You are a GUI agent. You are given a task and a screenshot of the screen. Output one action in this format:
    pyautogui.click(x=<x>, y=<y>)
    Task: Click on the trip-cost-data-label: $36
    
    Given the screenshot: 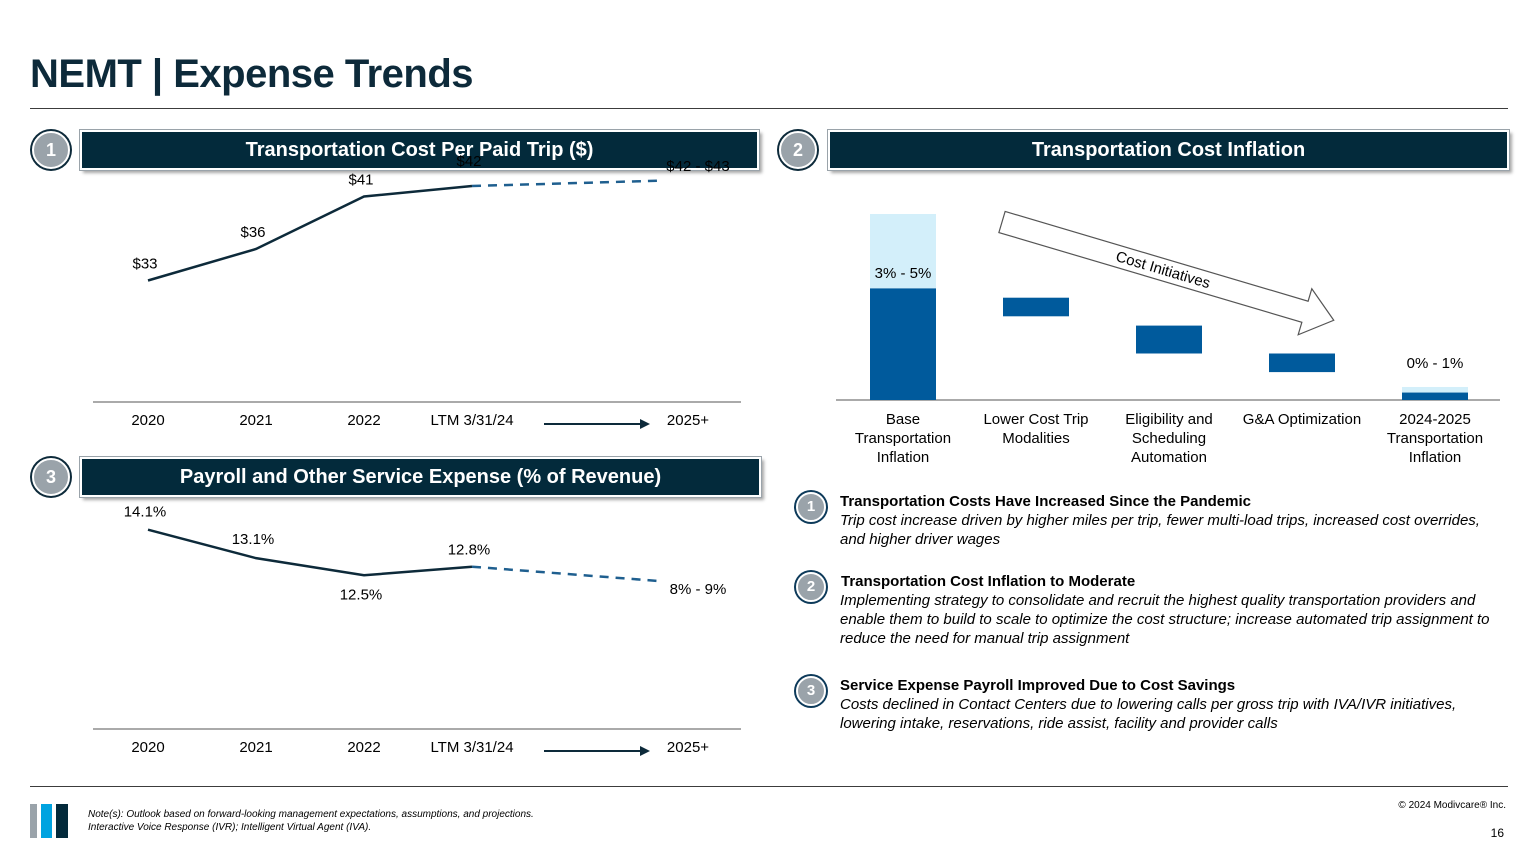 What is the action you would take?
    pyautogui.click(x=252, y=232)
    